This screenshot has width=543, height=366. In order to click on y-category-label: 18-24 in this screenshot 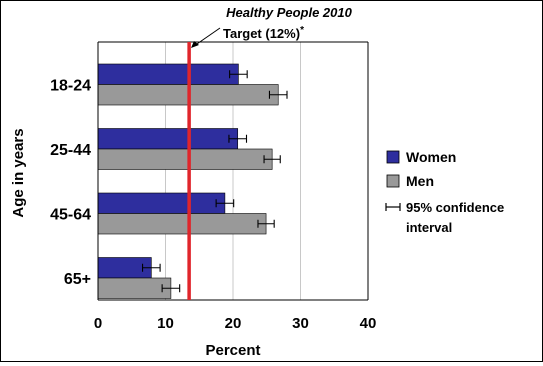, I will do `click(70, 86)`.